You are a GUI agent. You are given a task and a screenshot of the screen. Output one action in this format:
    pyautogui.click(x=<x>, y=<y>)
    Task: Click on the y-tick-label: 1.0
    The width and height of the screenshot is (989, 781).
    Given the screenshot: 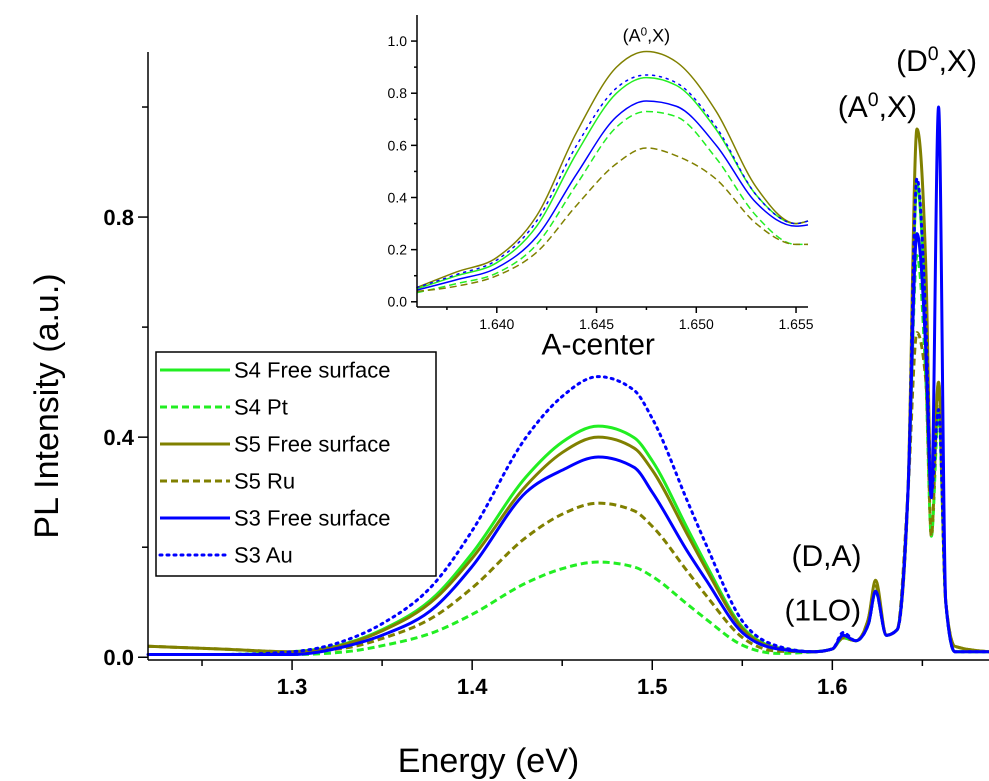 What is the action you would take?
    pyautogui.click(x=398, y=40)
    